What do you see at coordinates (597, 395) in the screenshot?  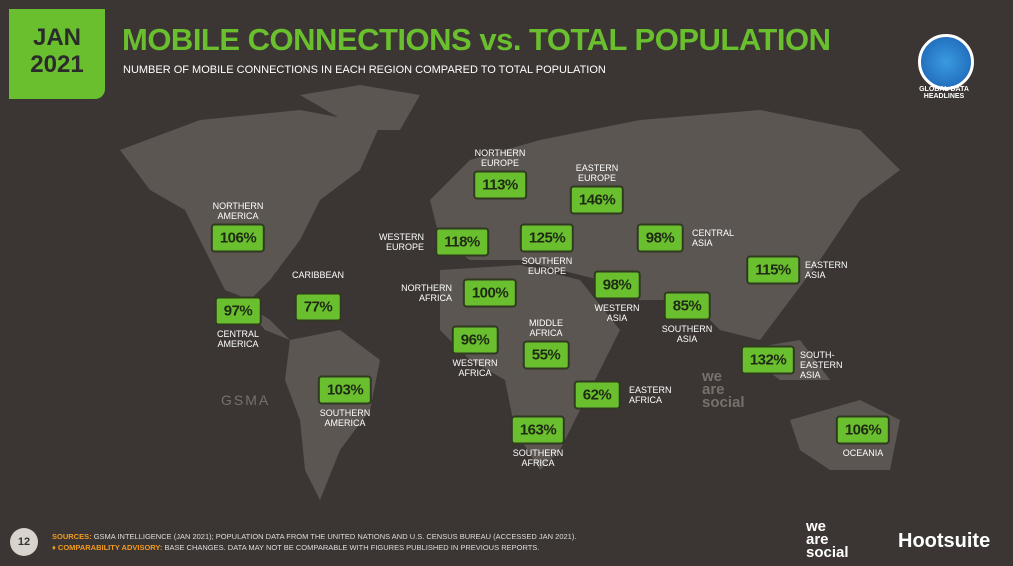 I see `region-value: 62%` at bounding box center [597, 395].